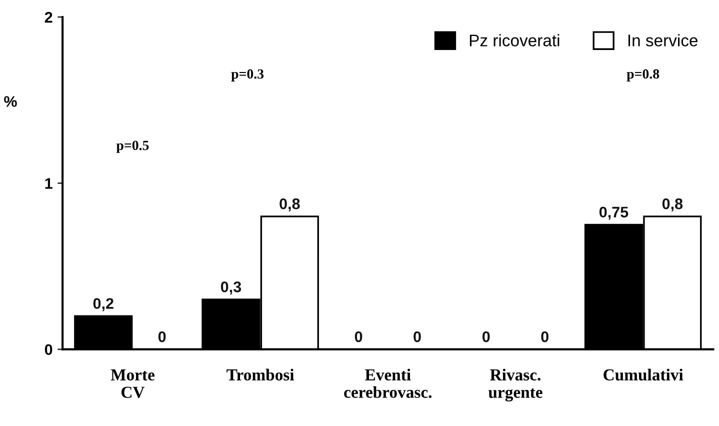 The image size is (719, 426). I want to click on legend-label: In service, so click(663, 40).